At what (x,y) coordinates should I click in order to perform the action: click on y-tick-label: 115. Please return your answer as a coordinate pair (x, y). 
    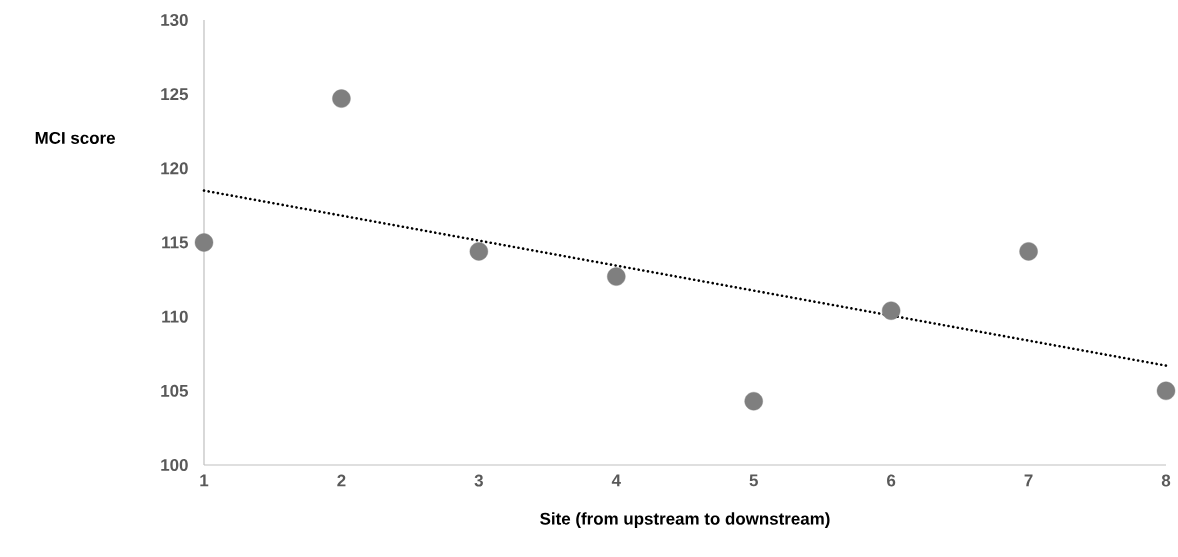
    Looking at the image, I should click on (175, 242).